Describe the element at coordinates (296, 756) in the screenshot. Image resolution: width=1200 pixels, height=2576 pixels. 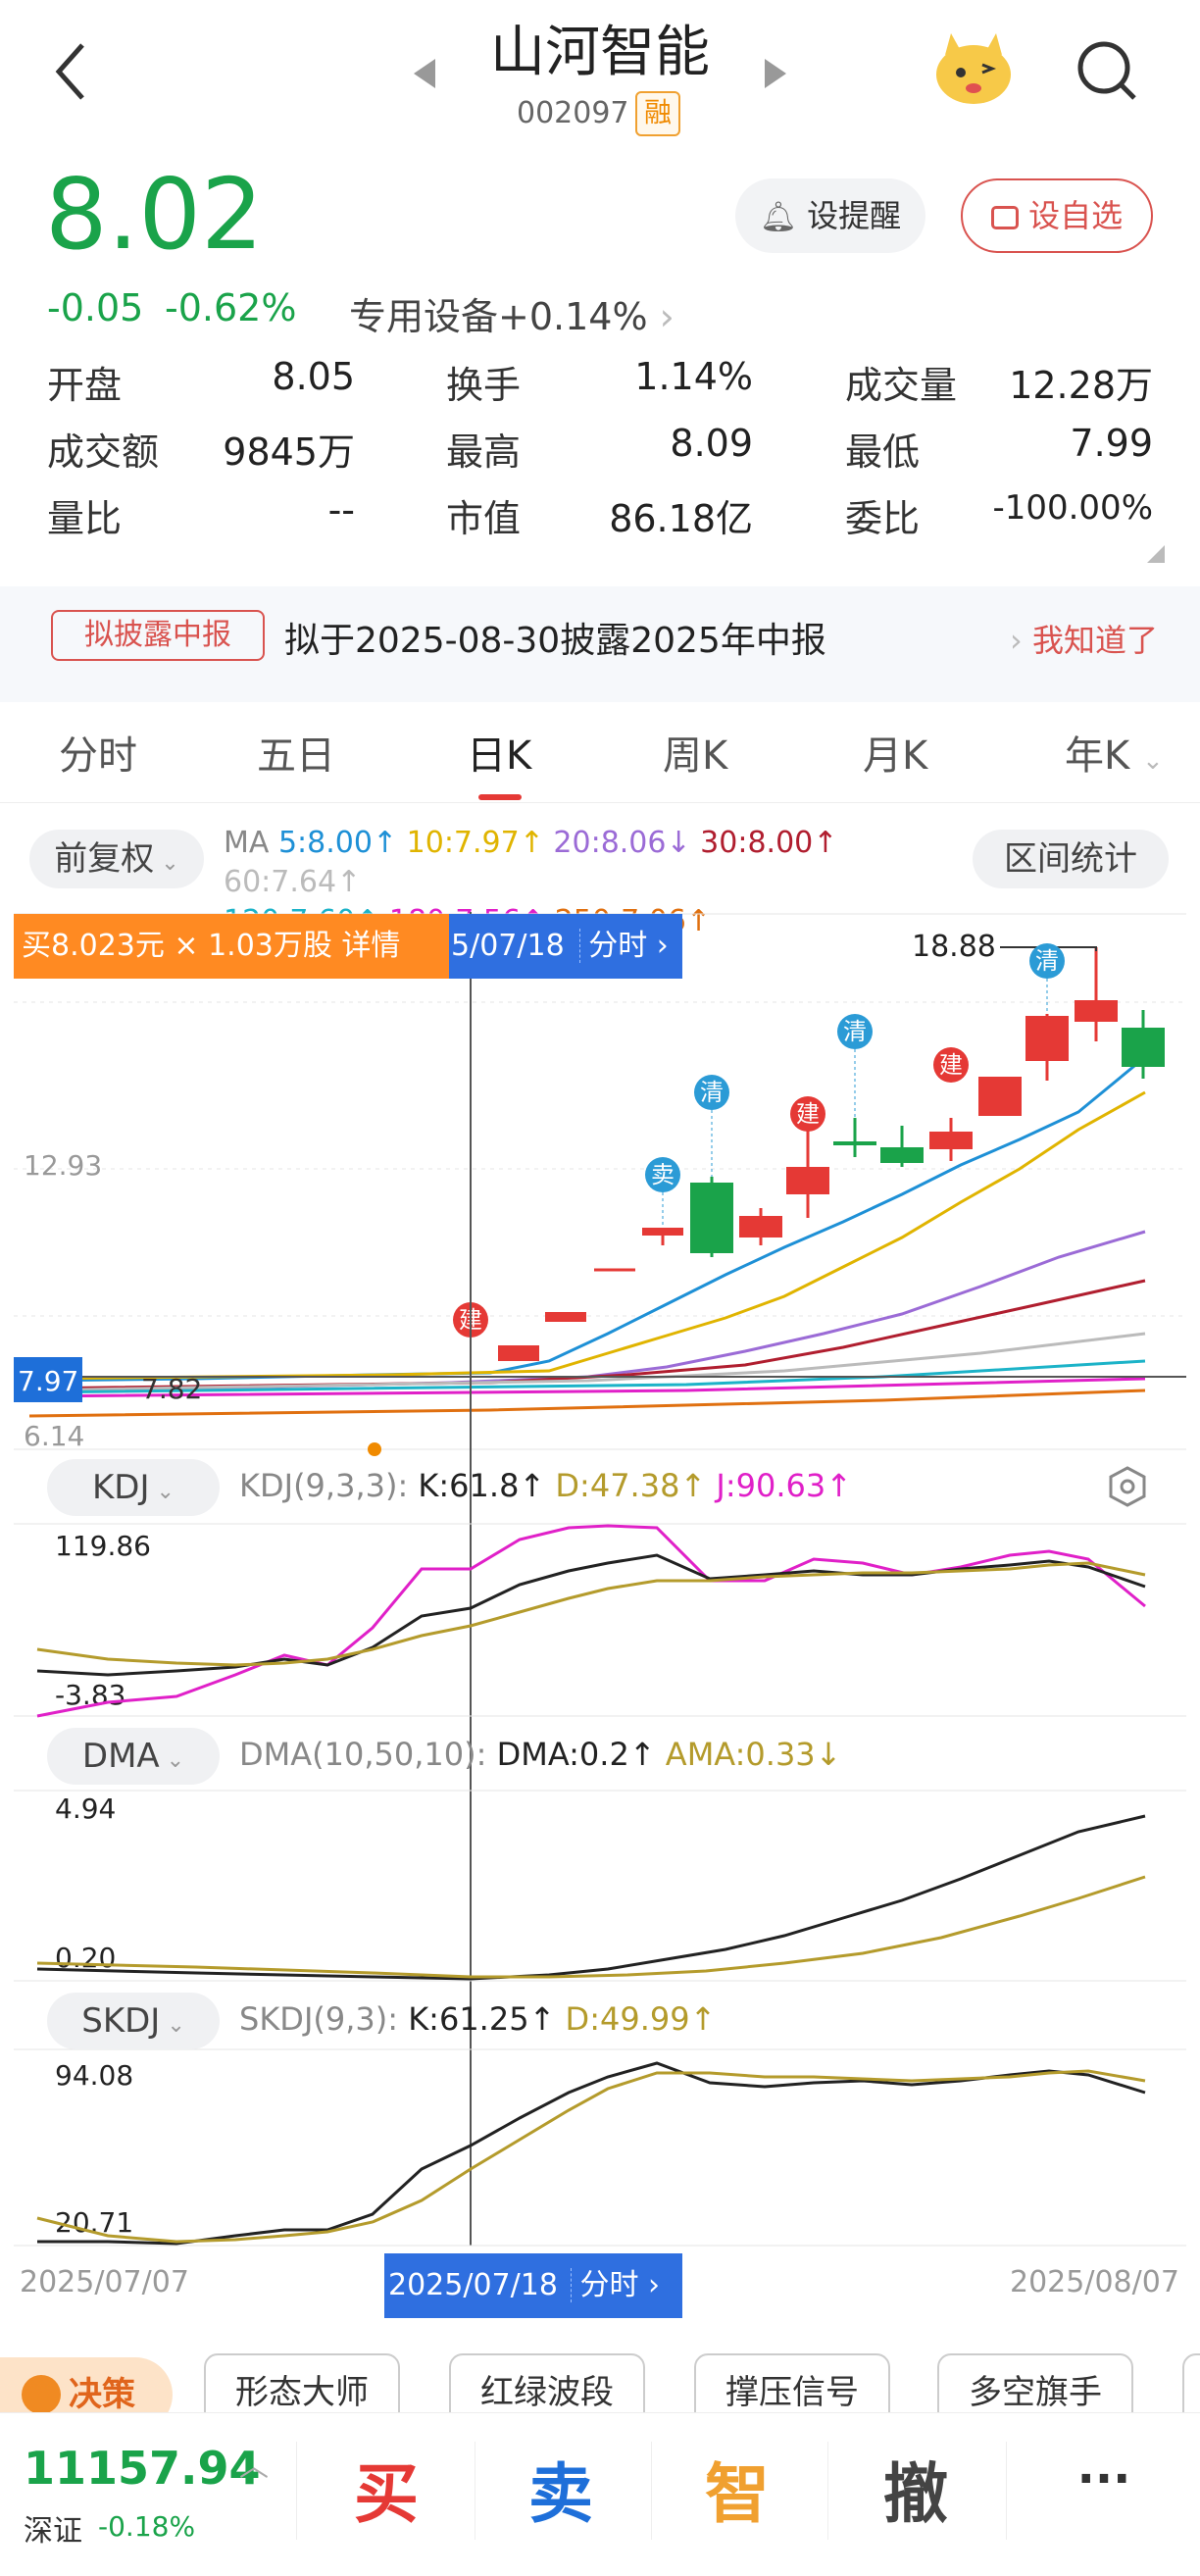
I see `tab-five-day: 五日` at that location.